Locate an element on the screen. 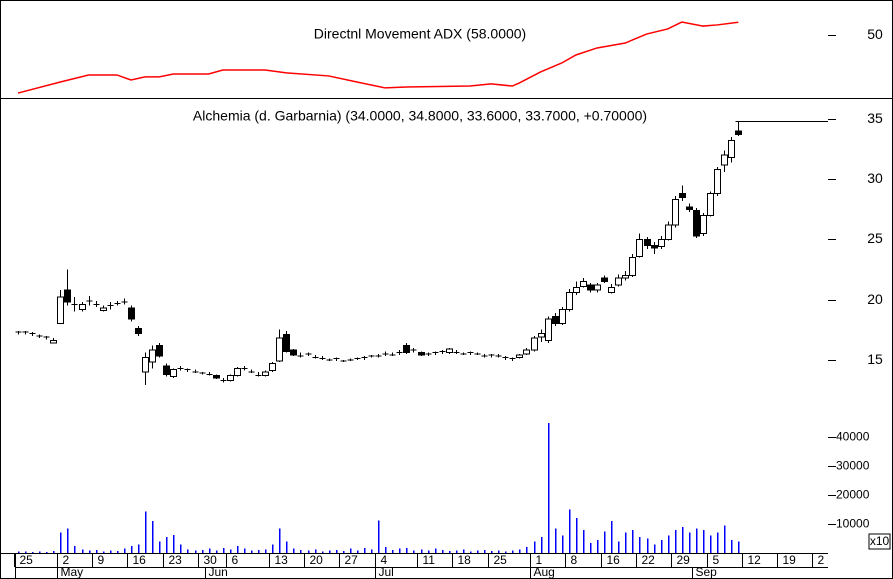  month-label: Sep is located at coordinates (707, 572).